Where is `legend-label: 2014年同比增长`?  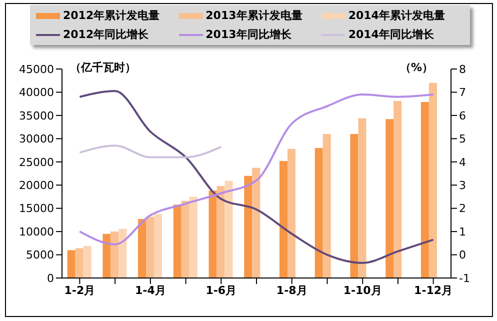
legend-label: 2014年同比增长 is located at coordinates (391, 34).